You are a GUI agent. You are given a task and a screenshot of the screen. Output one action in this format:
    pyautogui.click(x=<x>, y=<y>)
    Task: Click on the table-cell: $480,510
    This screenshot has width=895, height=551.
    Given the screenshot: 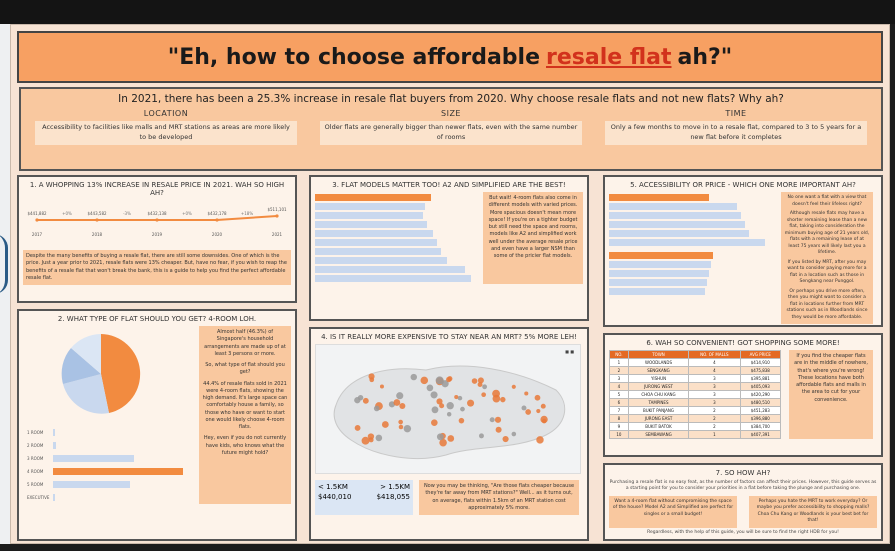 What is the action you would take?
    pyautogui.click(x=760, y=402)
    